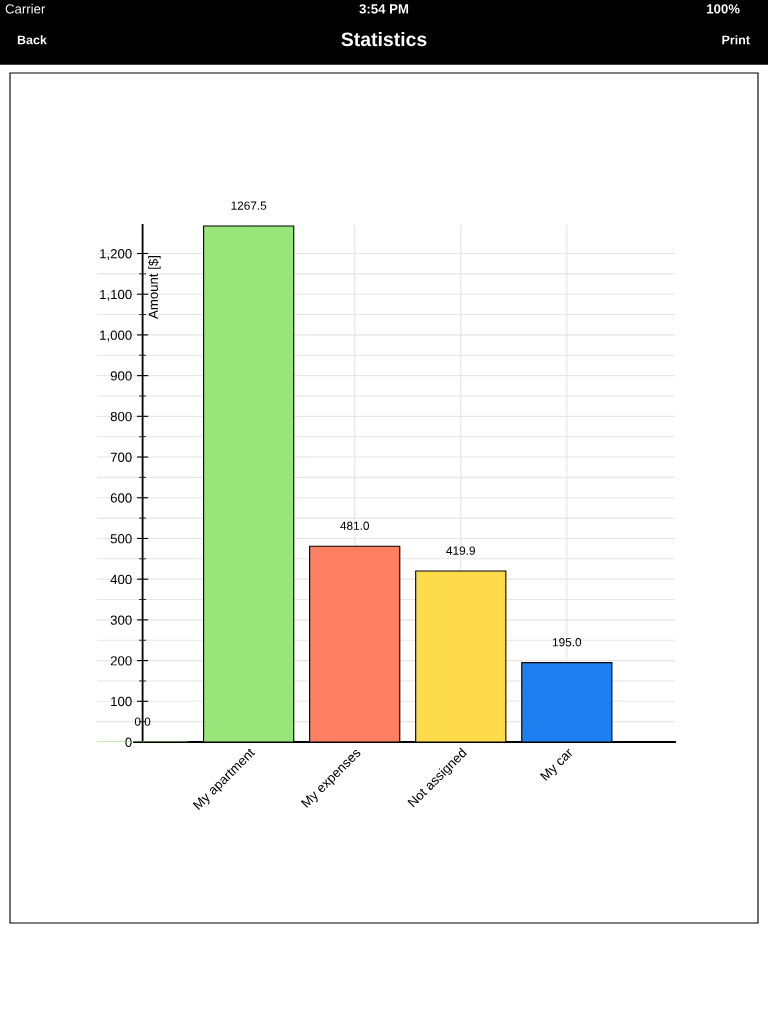 The width and height of the screenshot is (768, 1024). I want to click on y-tick-label: 600, so click(121, 498).